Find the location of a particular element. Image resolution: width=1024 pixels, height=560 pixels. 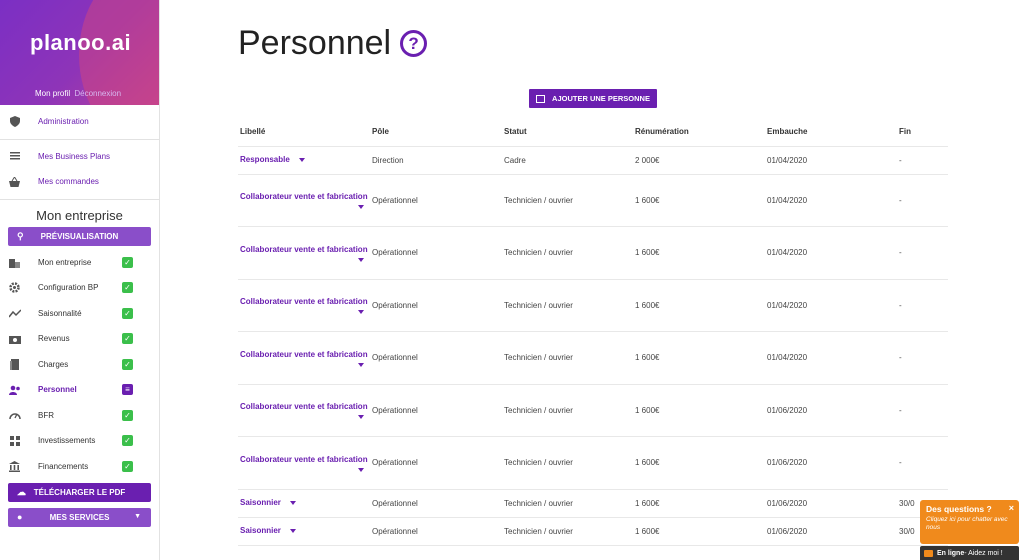

libelle-select: Responsable is located at coordinates (265, 159).